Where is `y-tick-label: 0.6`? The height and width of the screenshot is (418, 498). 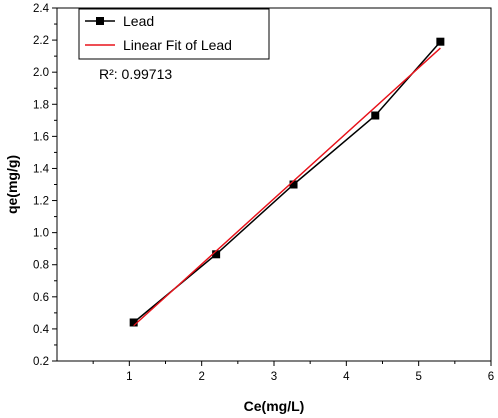 y-tick-label: 0.6 is located at coordinates (41, 298).